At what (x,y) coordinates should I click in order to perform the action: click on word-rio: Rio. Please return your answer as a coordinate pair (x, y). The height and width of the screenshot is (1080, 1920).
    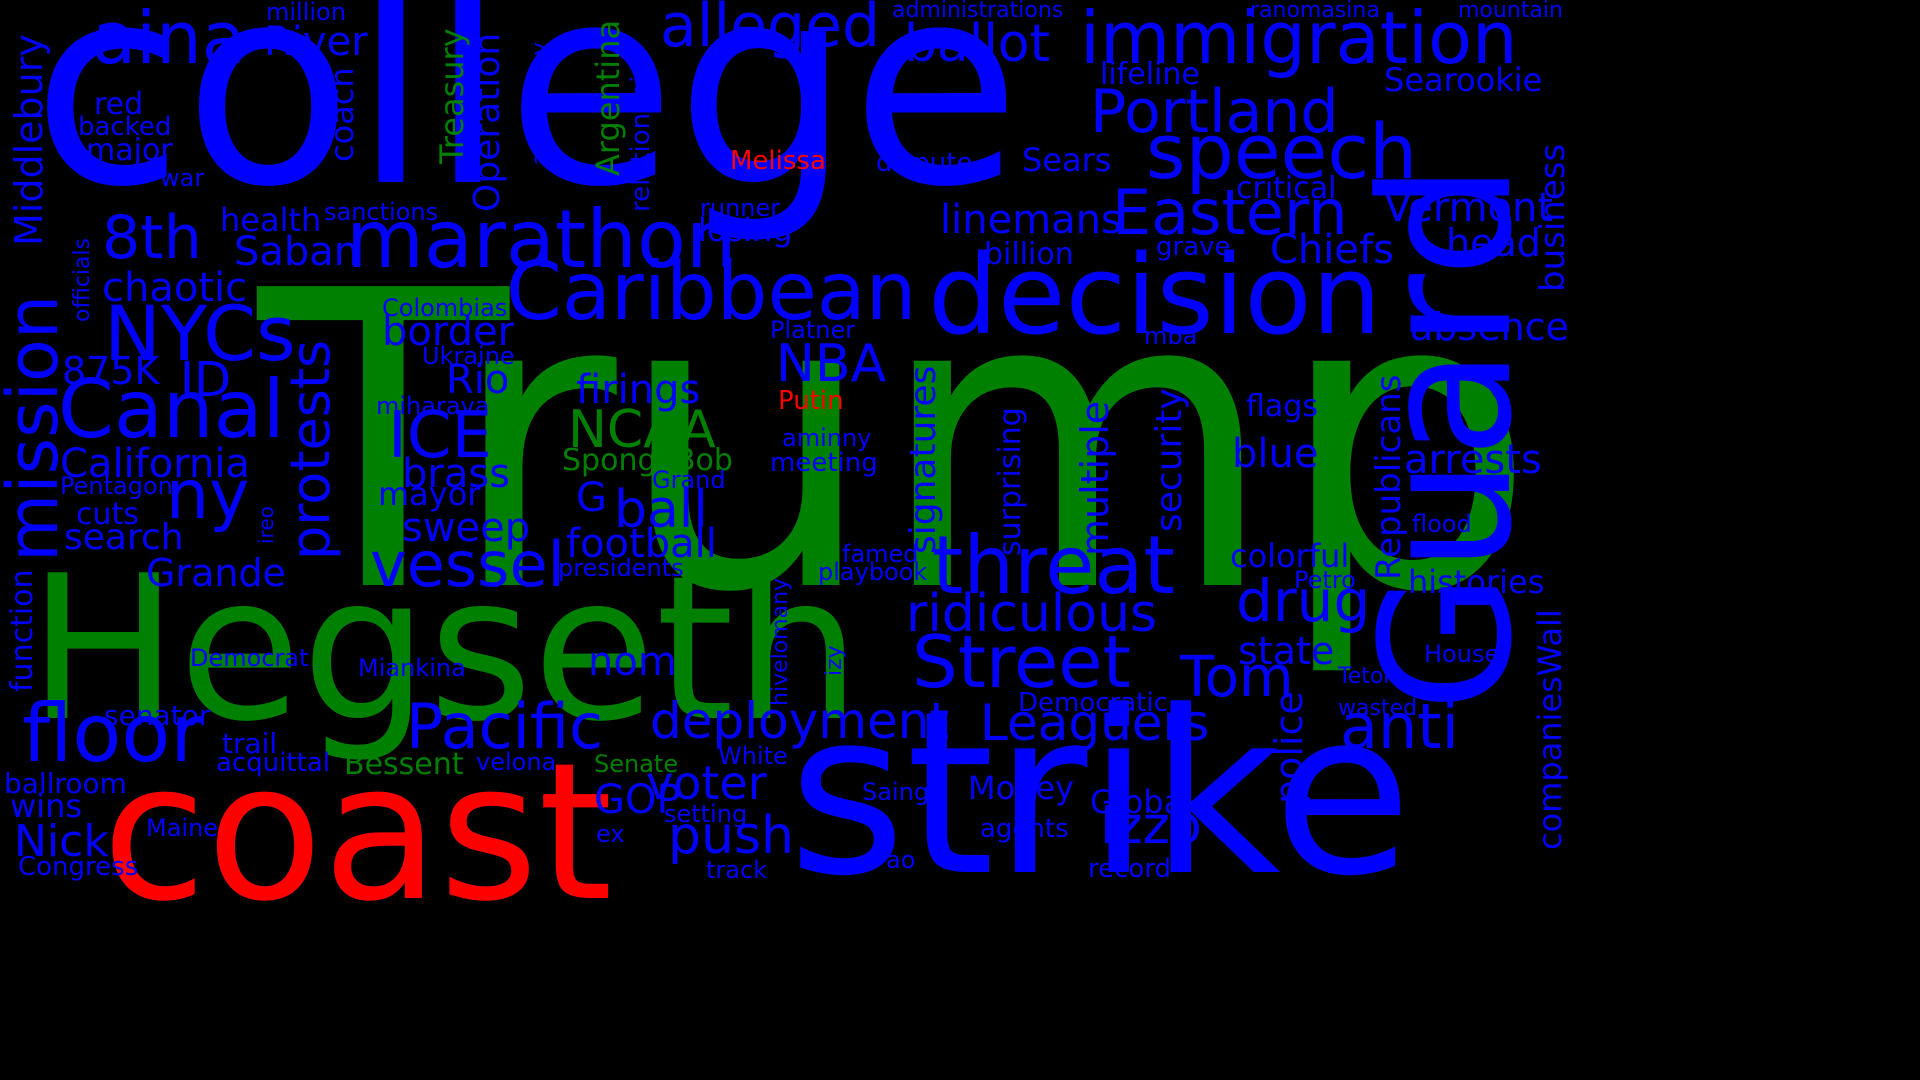
    Looking at the image, I should click on (478, 380).